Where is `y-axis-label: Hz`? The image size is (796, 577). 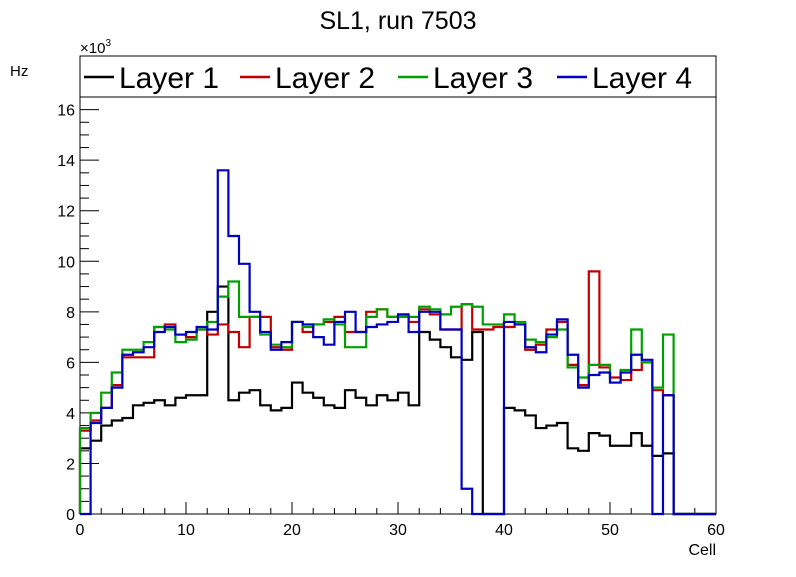 y-axis-label: Hz is located at coordinates (19, 71).